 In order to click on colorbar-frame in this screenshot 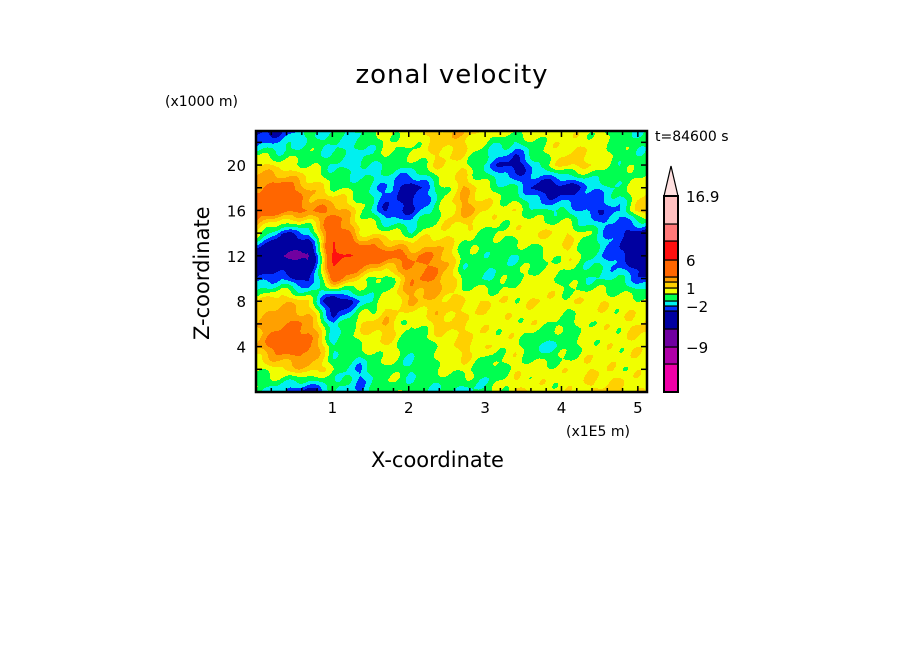, I will do `click(671, 294)`.